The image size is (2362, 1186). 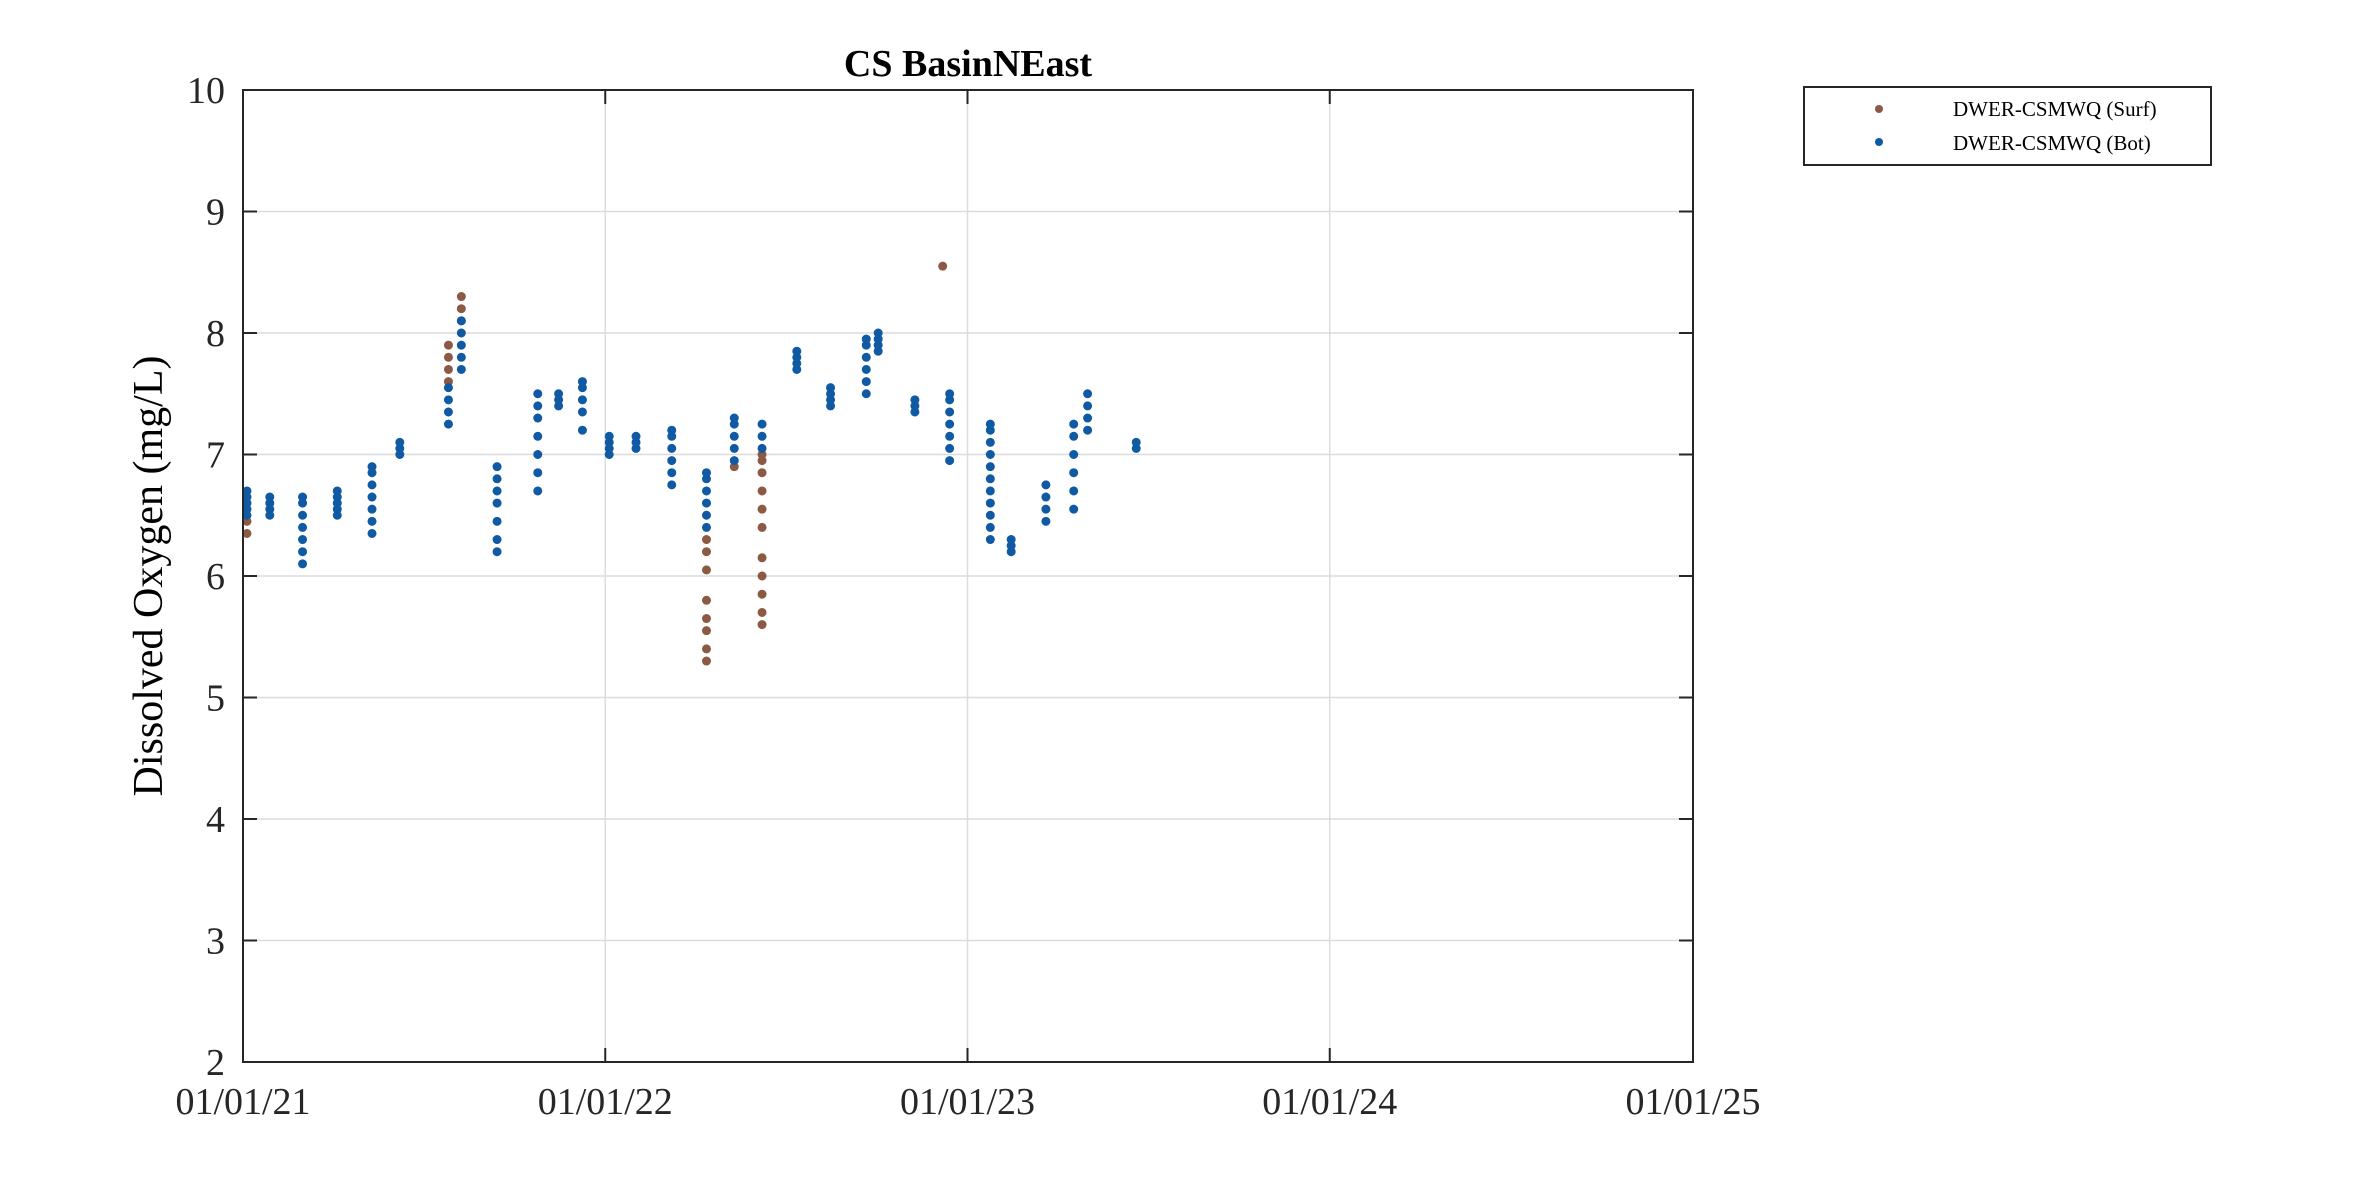 I want to click on y-axis-title: Dissolved Oxygen (mg/L), so click(x=149, y=576).